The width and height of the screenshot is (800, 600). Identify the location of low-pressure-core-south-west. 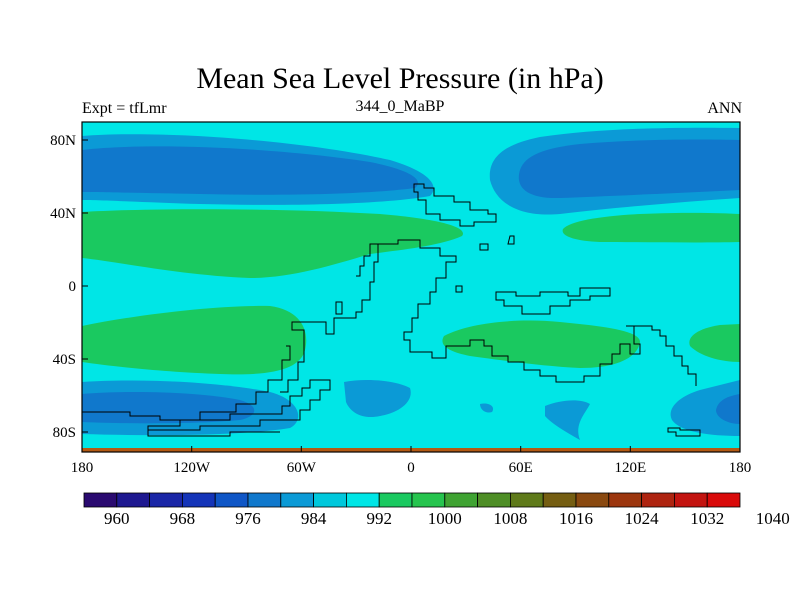
(168, 408).